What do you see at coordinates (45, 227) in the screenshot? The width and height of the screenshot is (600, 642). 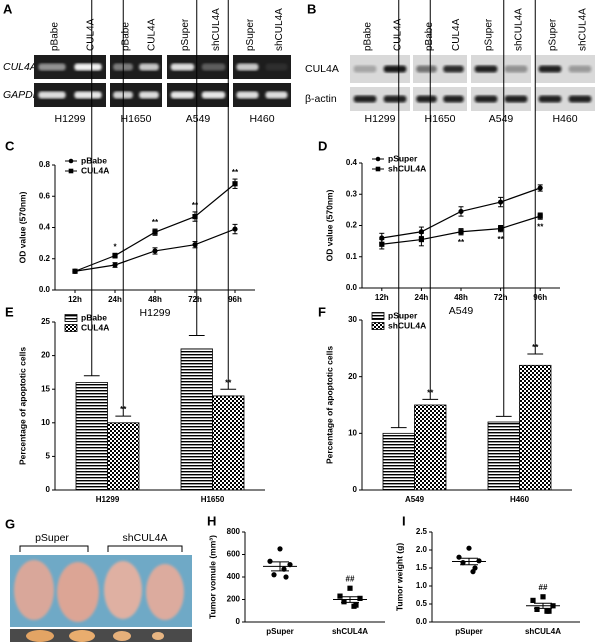 I see `y-tick-label: 0.4` at bounding box center [45, 227].